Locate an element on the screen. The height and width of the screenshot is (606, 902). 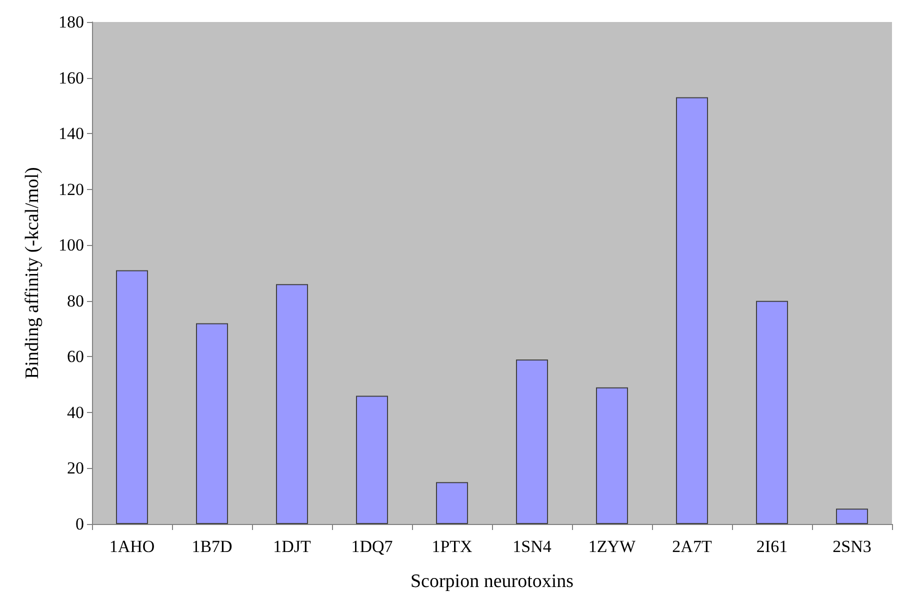
y-tick-label: 20 is located at coordinates (75, 468).